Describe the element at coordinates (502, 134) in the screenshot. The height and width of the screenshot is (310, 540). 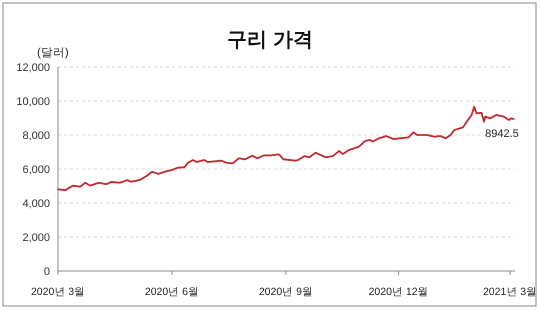
I see `annotation: 8942.5` at that location.